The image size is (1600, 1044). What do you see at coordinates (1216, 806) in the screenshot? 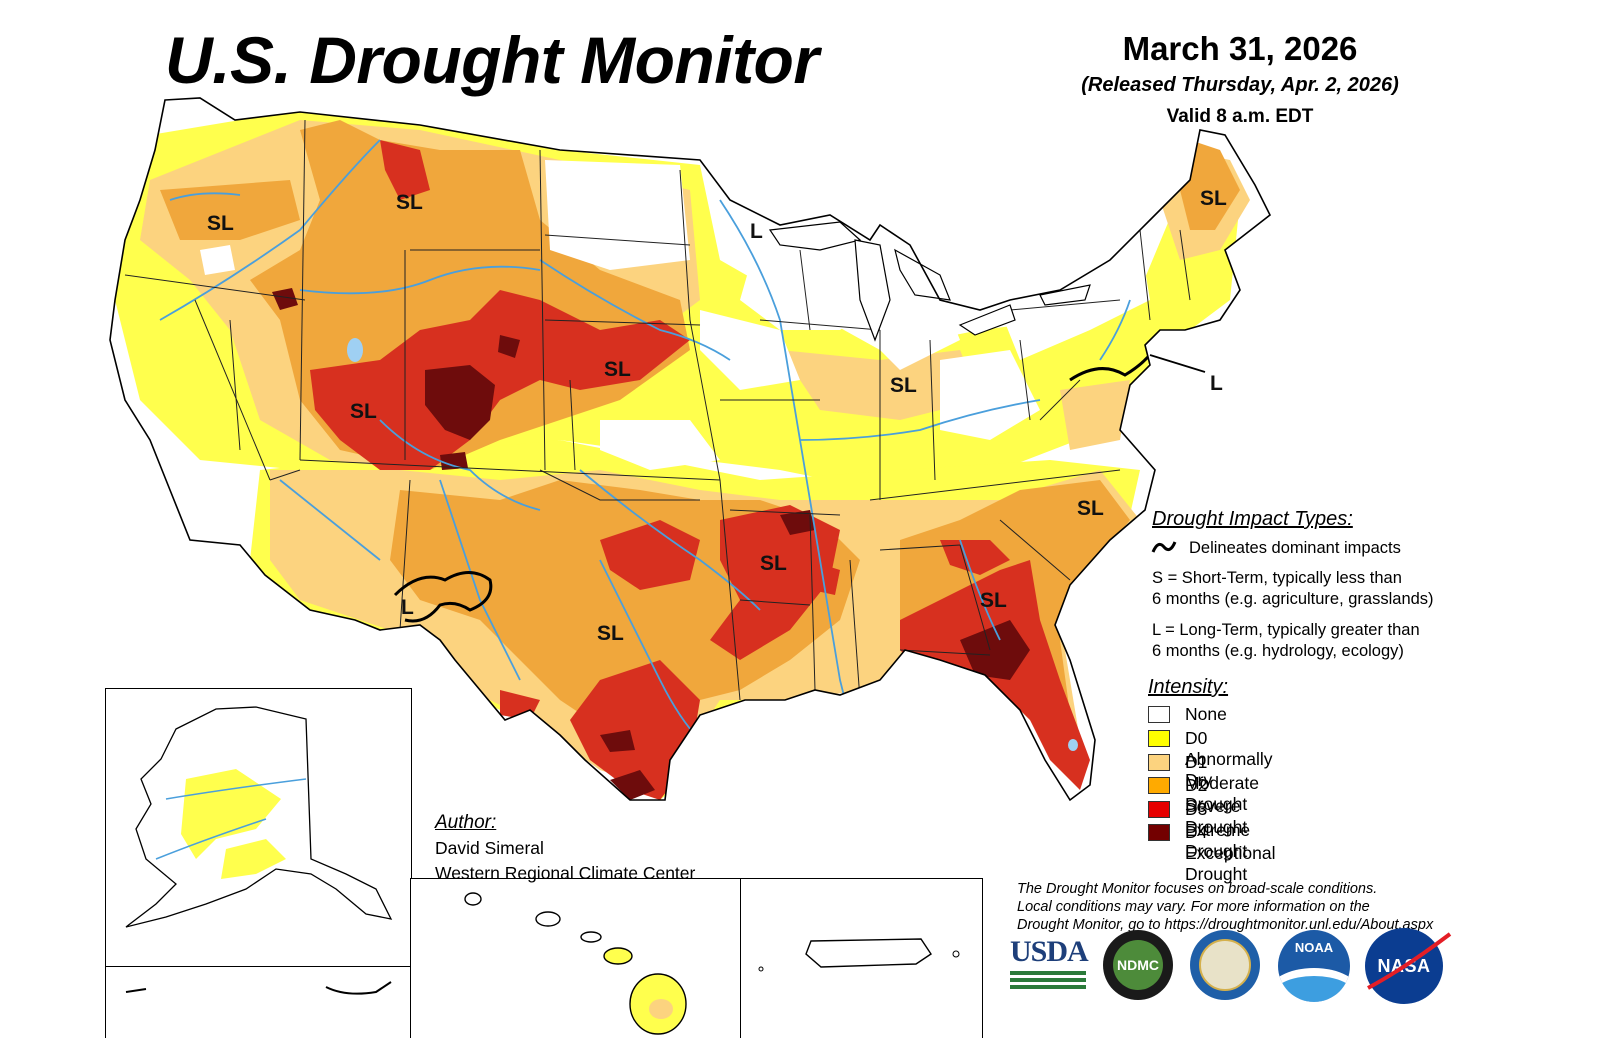
I see `legend-label: D2 Severe Drought` at bounding box center [1216, 806].